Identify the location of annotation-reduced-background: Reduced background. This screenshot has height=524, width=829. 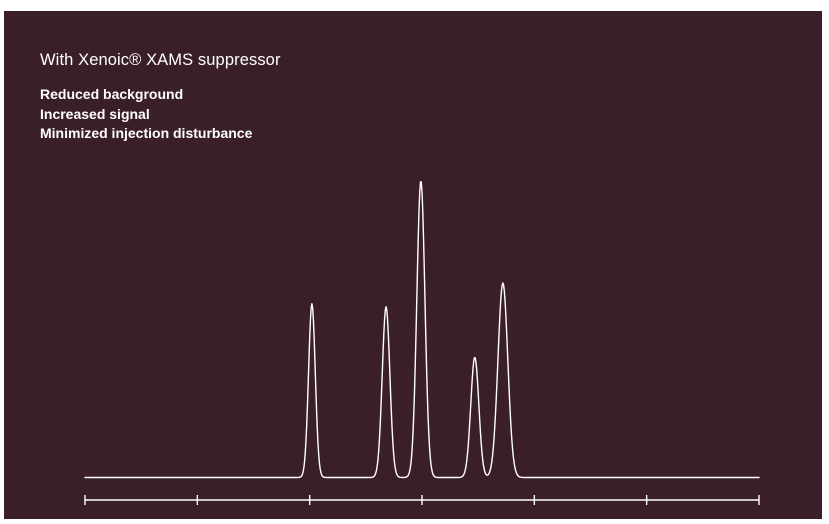
(112, 94).